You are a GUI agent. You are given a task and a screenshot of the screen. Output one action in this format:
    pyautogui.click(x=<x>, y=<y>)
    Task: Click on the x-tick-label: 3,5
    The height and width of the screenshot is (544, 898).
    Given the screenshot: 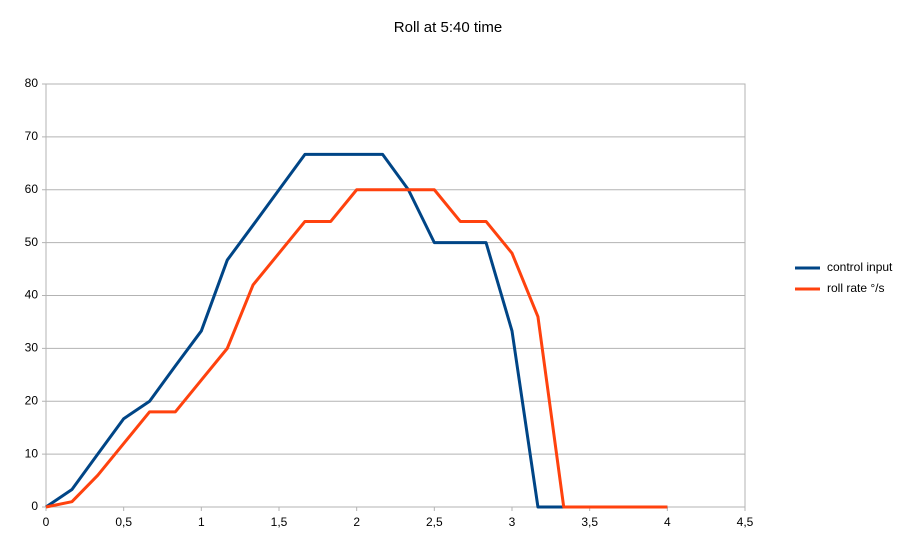 What is the action you would take?
    pyautogui.click(x=589, y=522)
    